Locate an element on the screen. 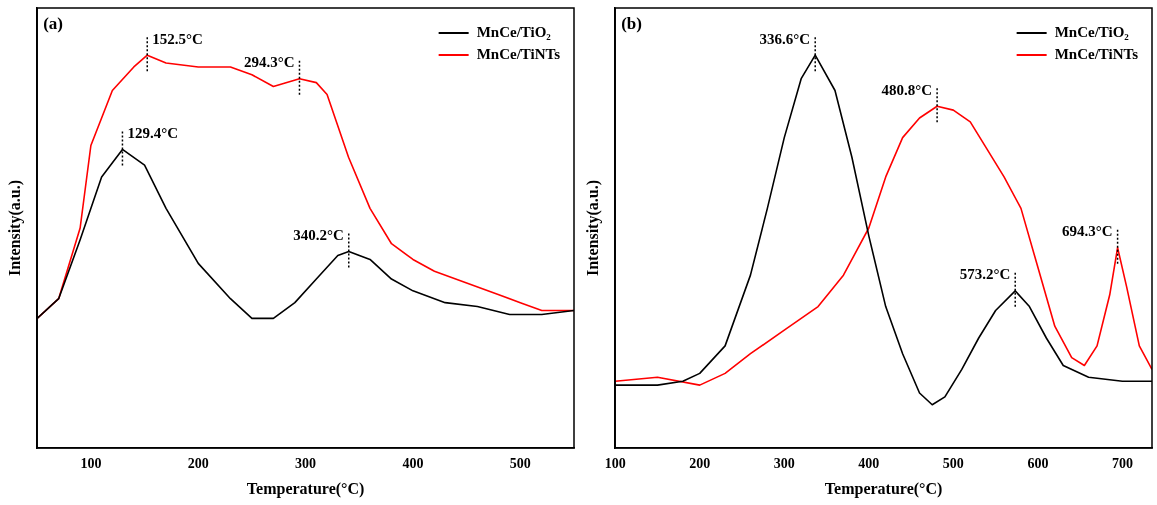 This screenshot has height=505, width=1157. x-tick-label: 700 is located at coordinates (1122, 464).